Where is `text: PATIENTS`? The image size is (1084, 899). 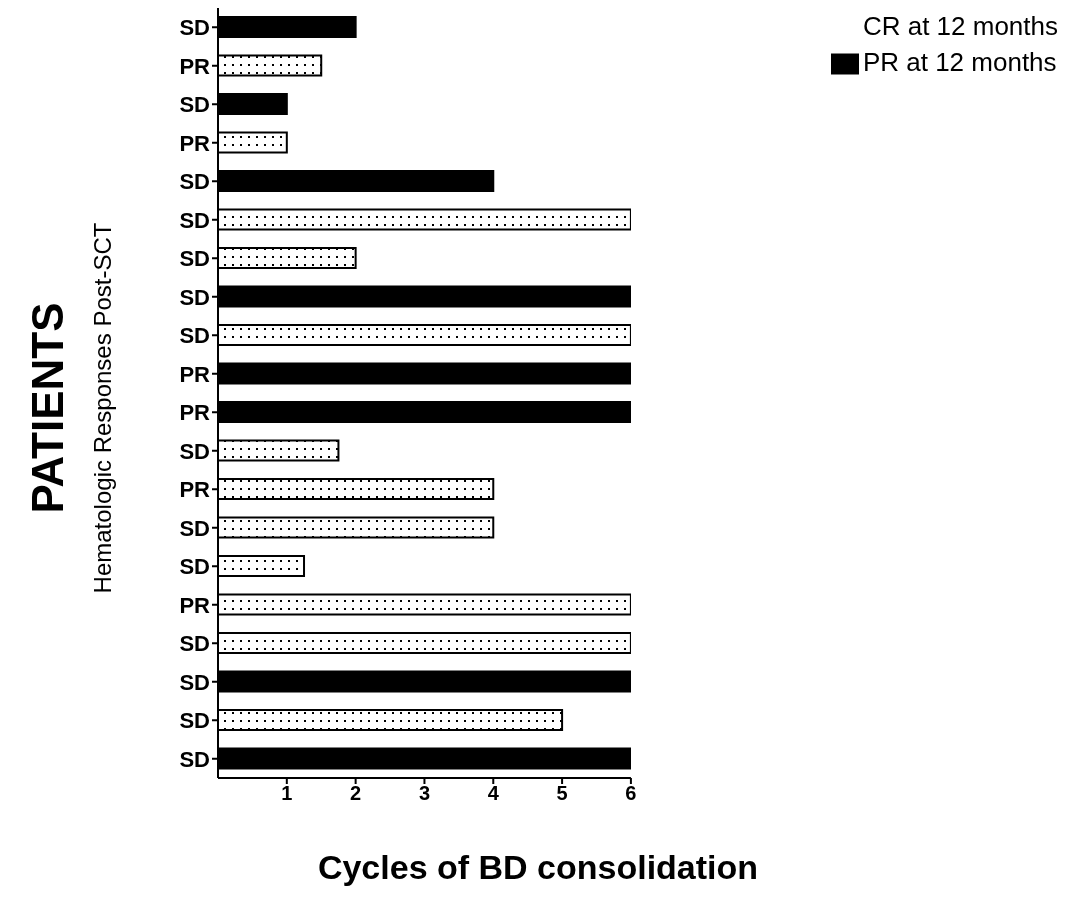 text: PATIENTS is located at coordinates (48, 408).